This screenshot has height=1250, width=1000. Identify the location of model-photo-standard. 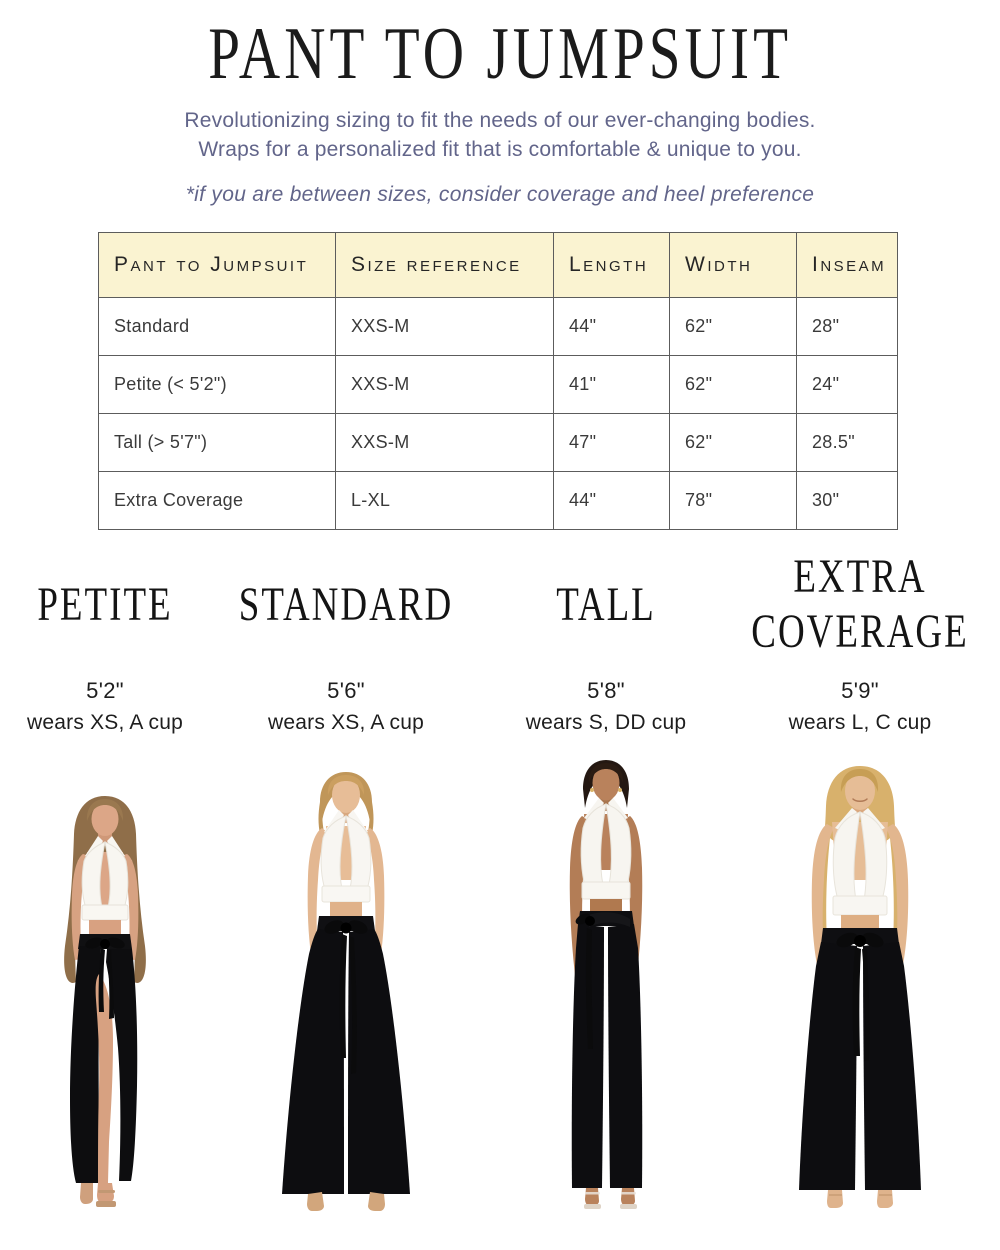
(346, 989).